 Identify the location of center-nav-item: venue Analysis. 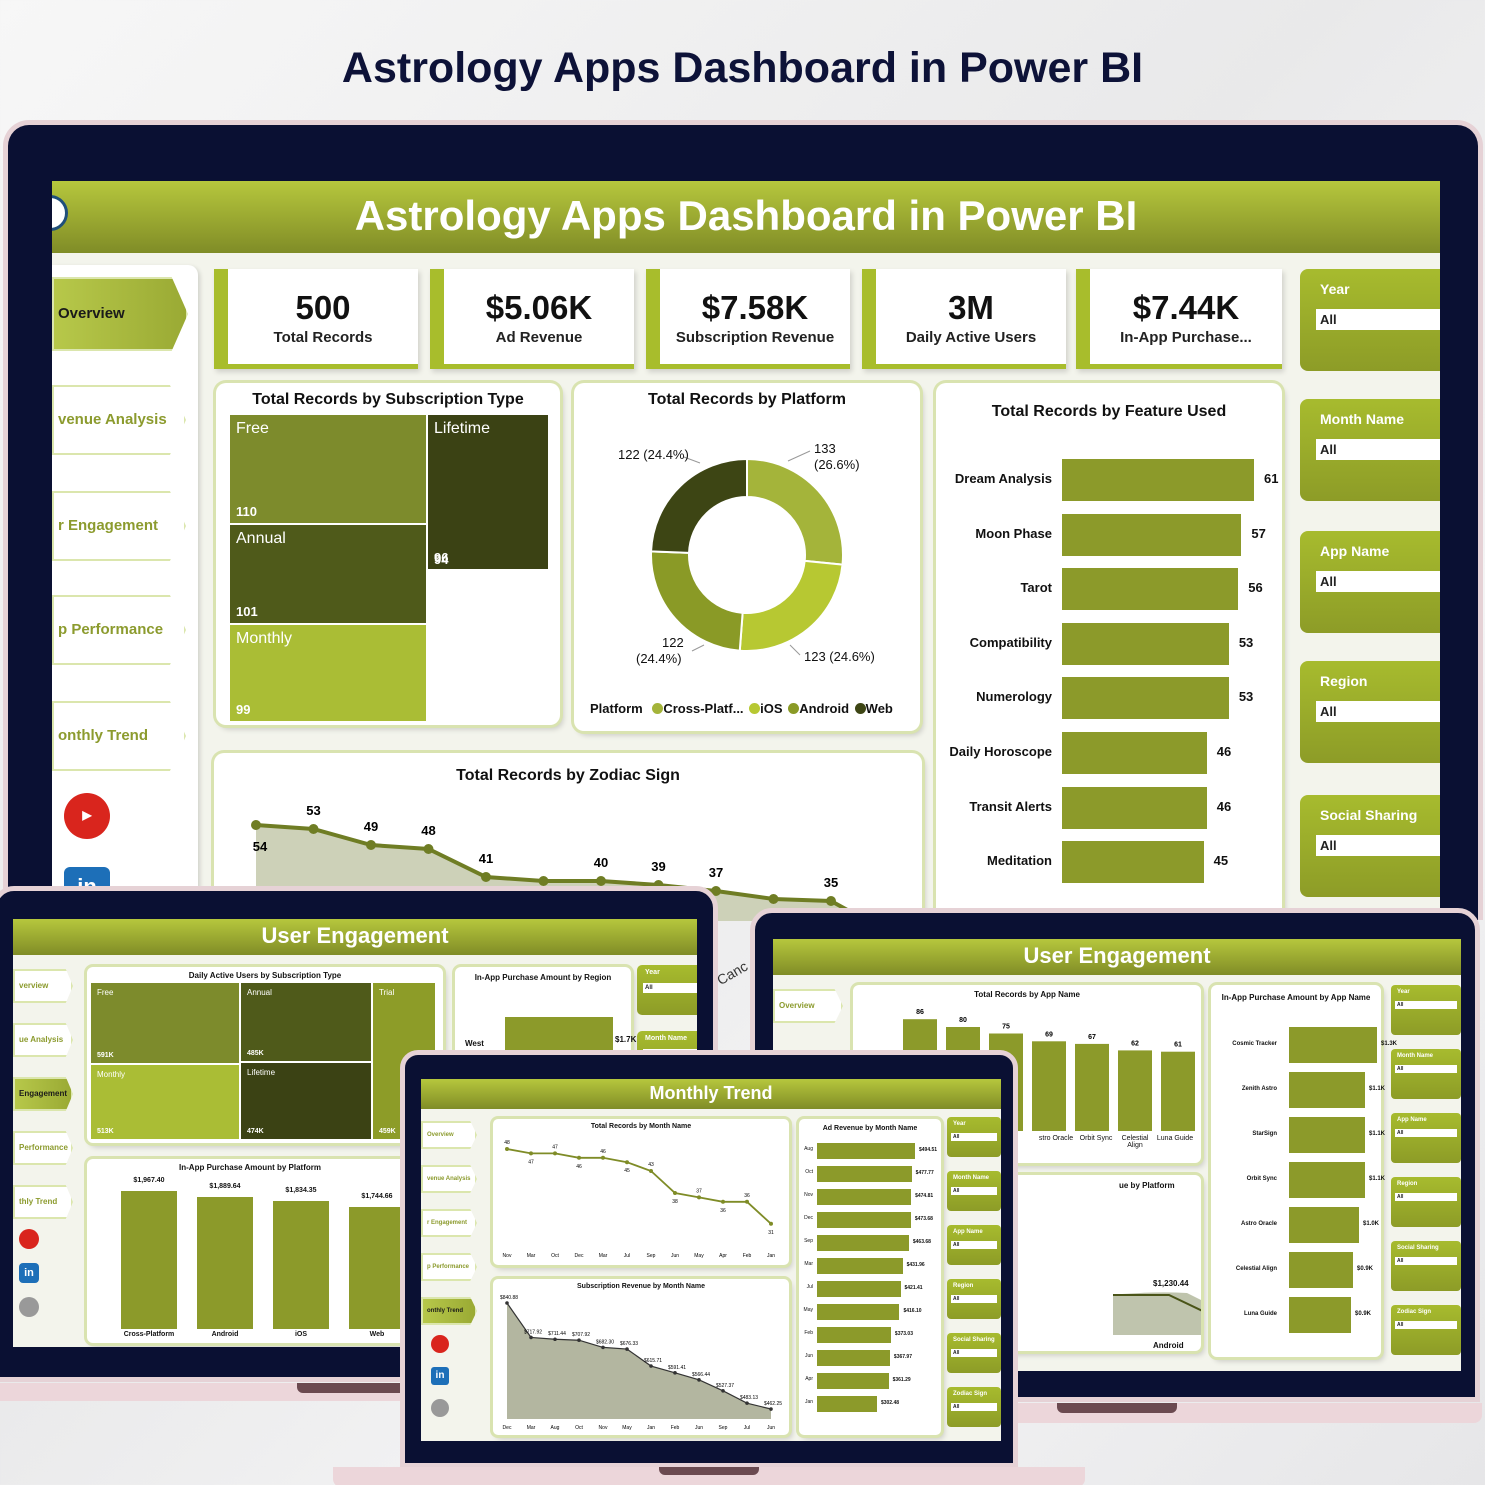
(449, 1179).